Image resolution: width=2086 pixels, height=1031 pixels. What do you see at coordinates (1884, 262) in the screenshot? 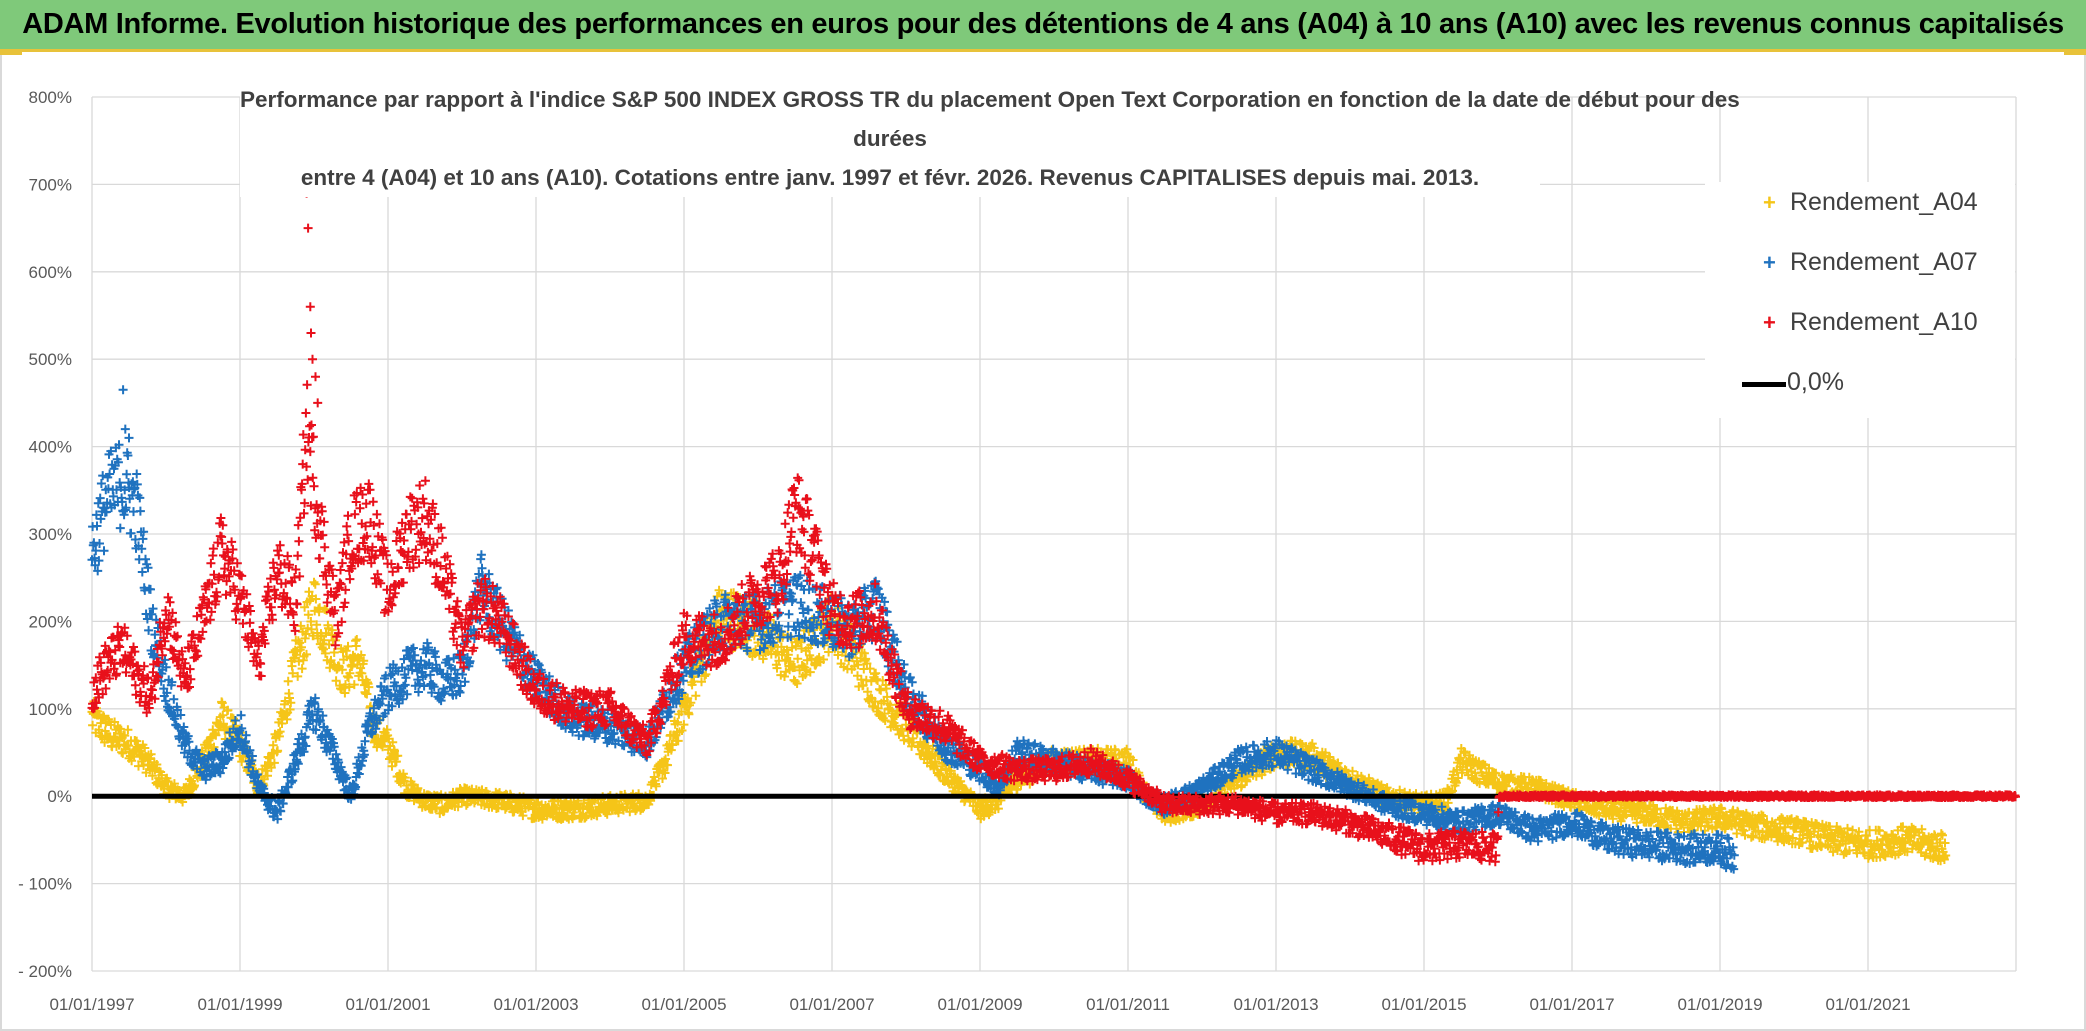
I see `legend-label-a07: Rendement_A07` at bounding box center [1884, 262].